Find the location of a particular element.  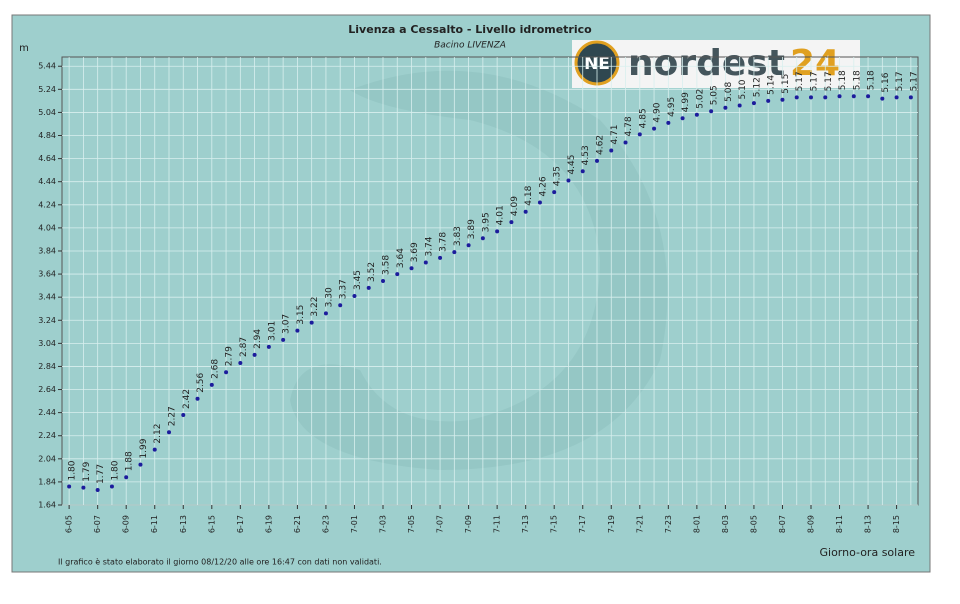

x-tick-label: 7-21 is located at coordinates (639, 524).